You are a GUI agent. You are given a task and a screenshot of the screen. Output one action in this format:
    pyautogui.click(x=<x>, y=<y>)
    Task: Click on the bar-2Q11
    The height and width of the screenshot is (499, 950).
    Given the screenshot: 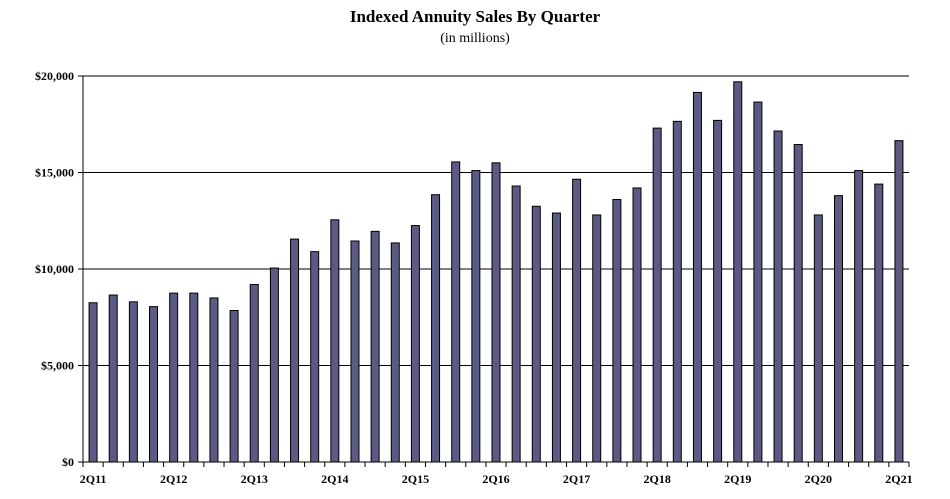 What is the action you would take?
    pyautogui.click(x=93, y=382)
    